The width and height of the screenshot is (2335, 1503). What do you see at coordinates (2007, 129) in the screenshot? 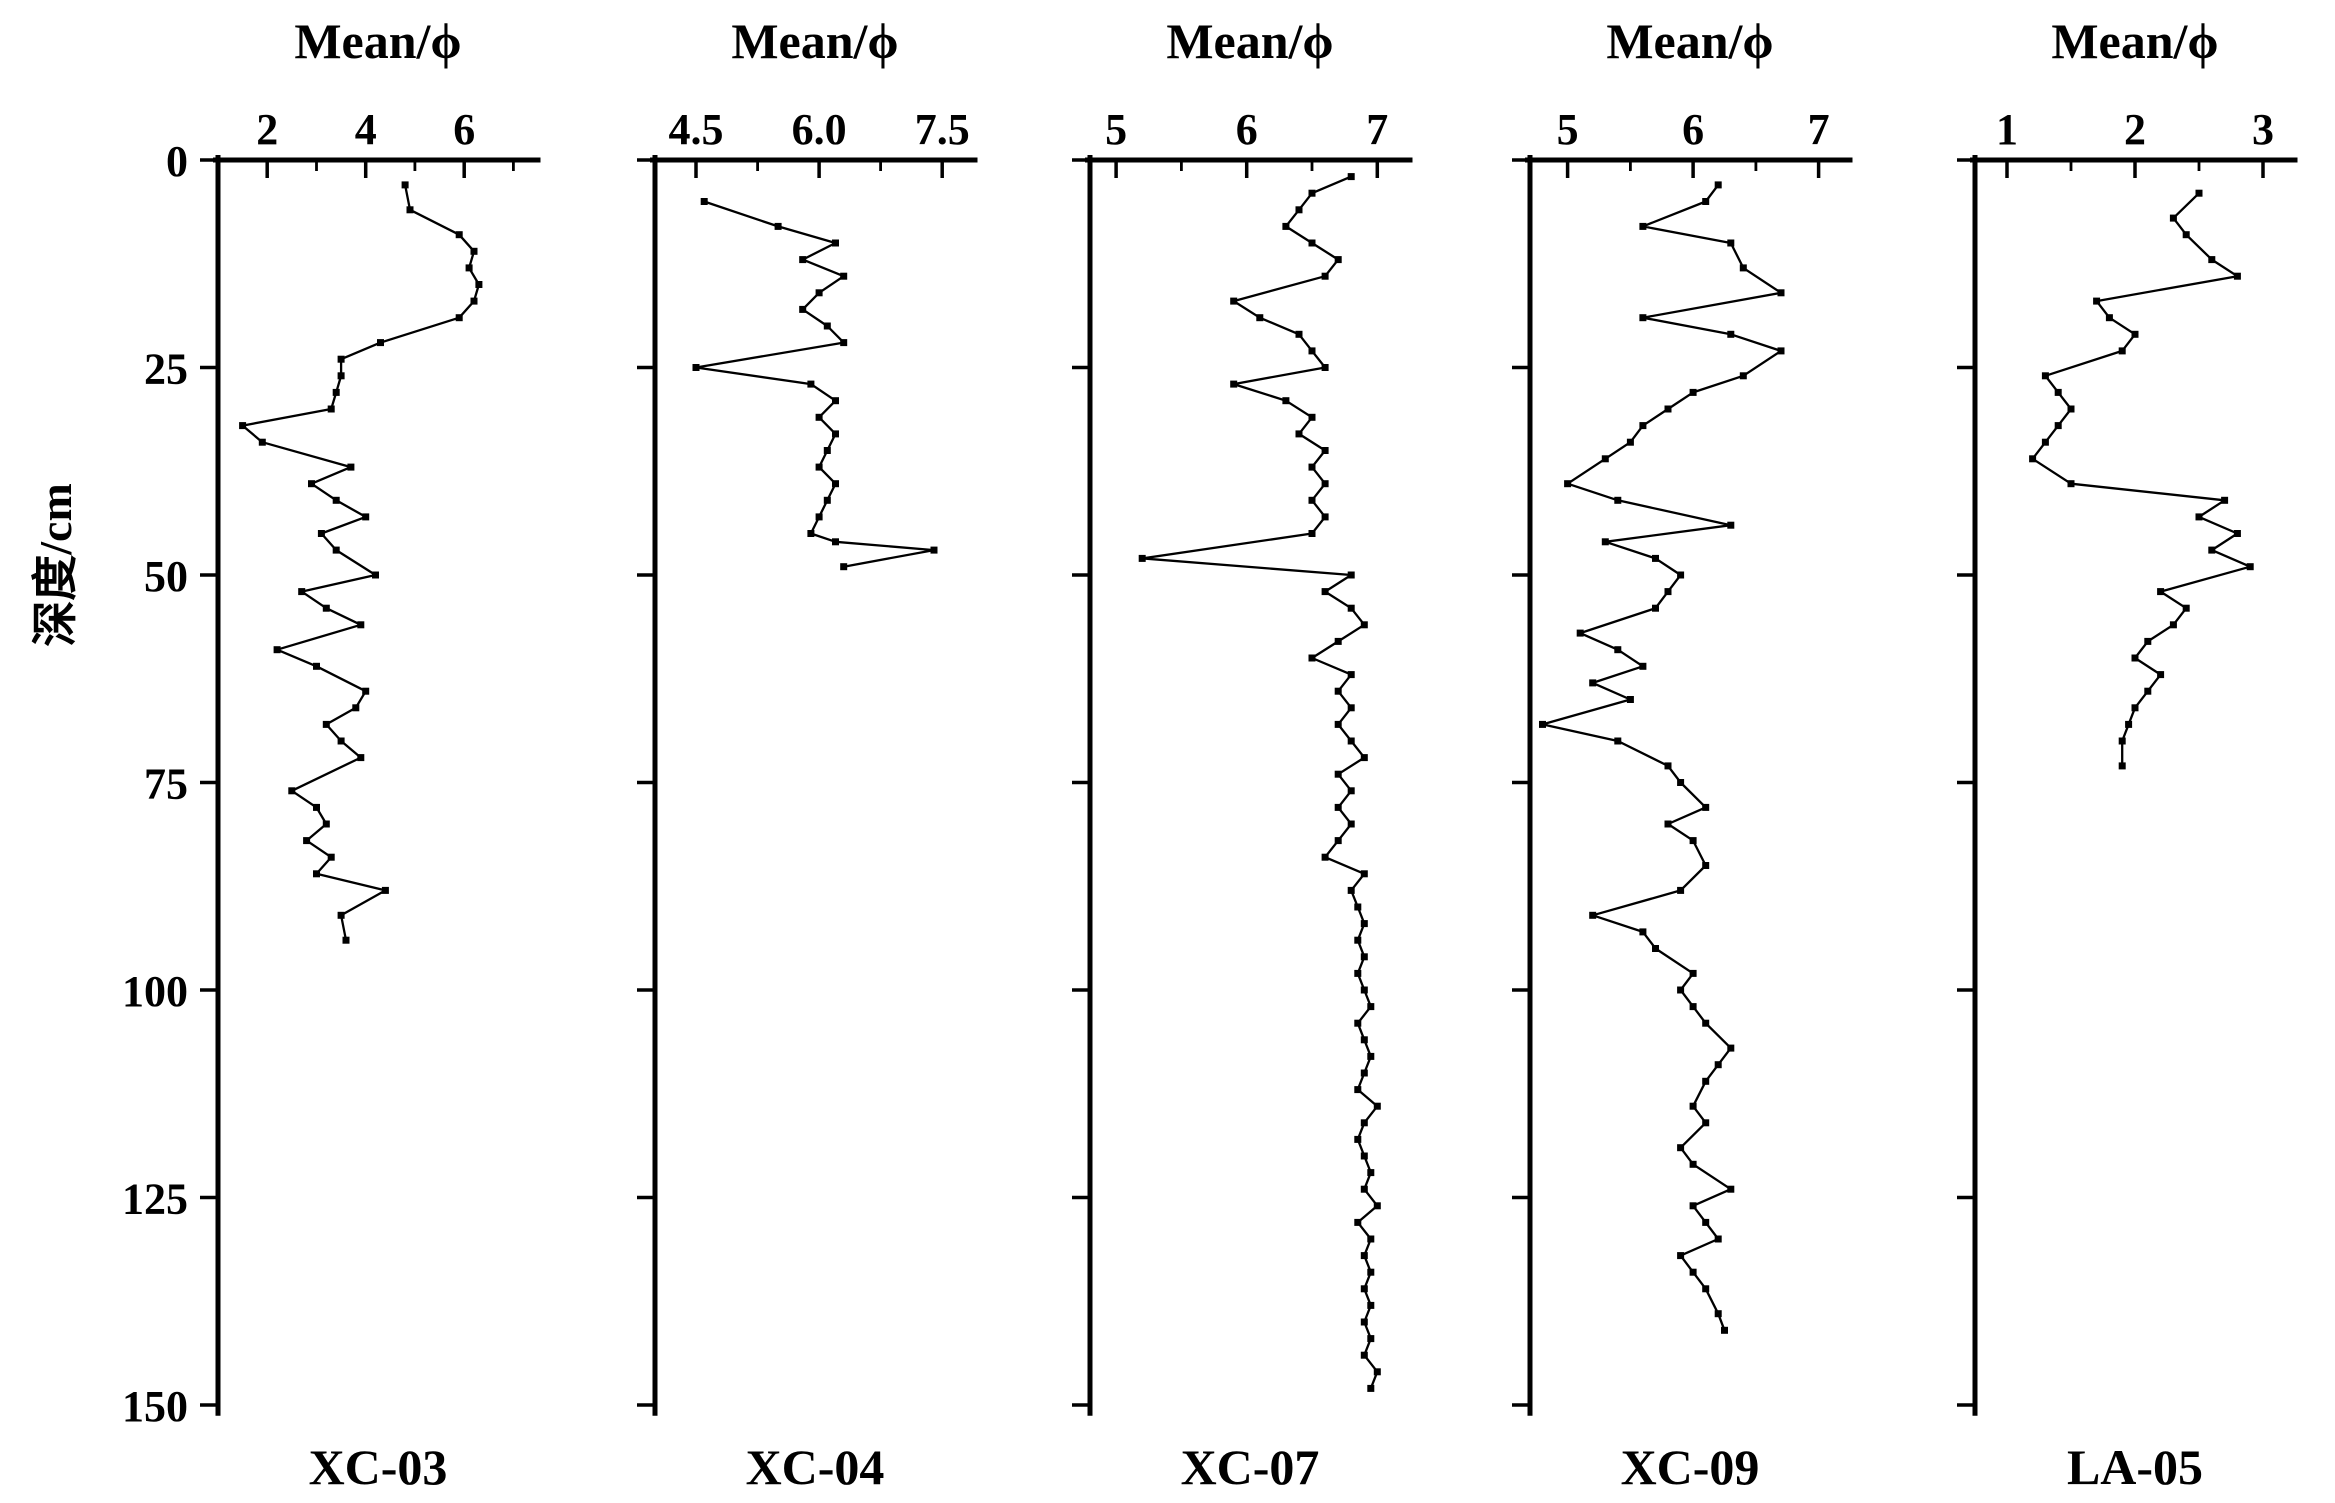
I see `x-tick-label: 1` at bounding box center [2007, 129].